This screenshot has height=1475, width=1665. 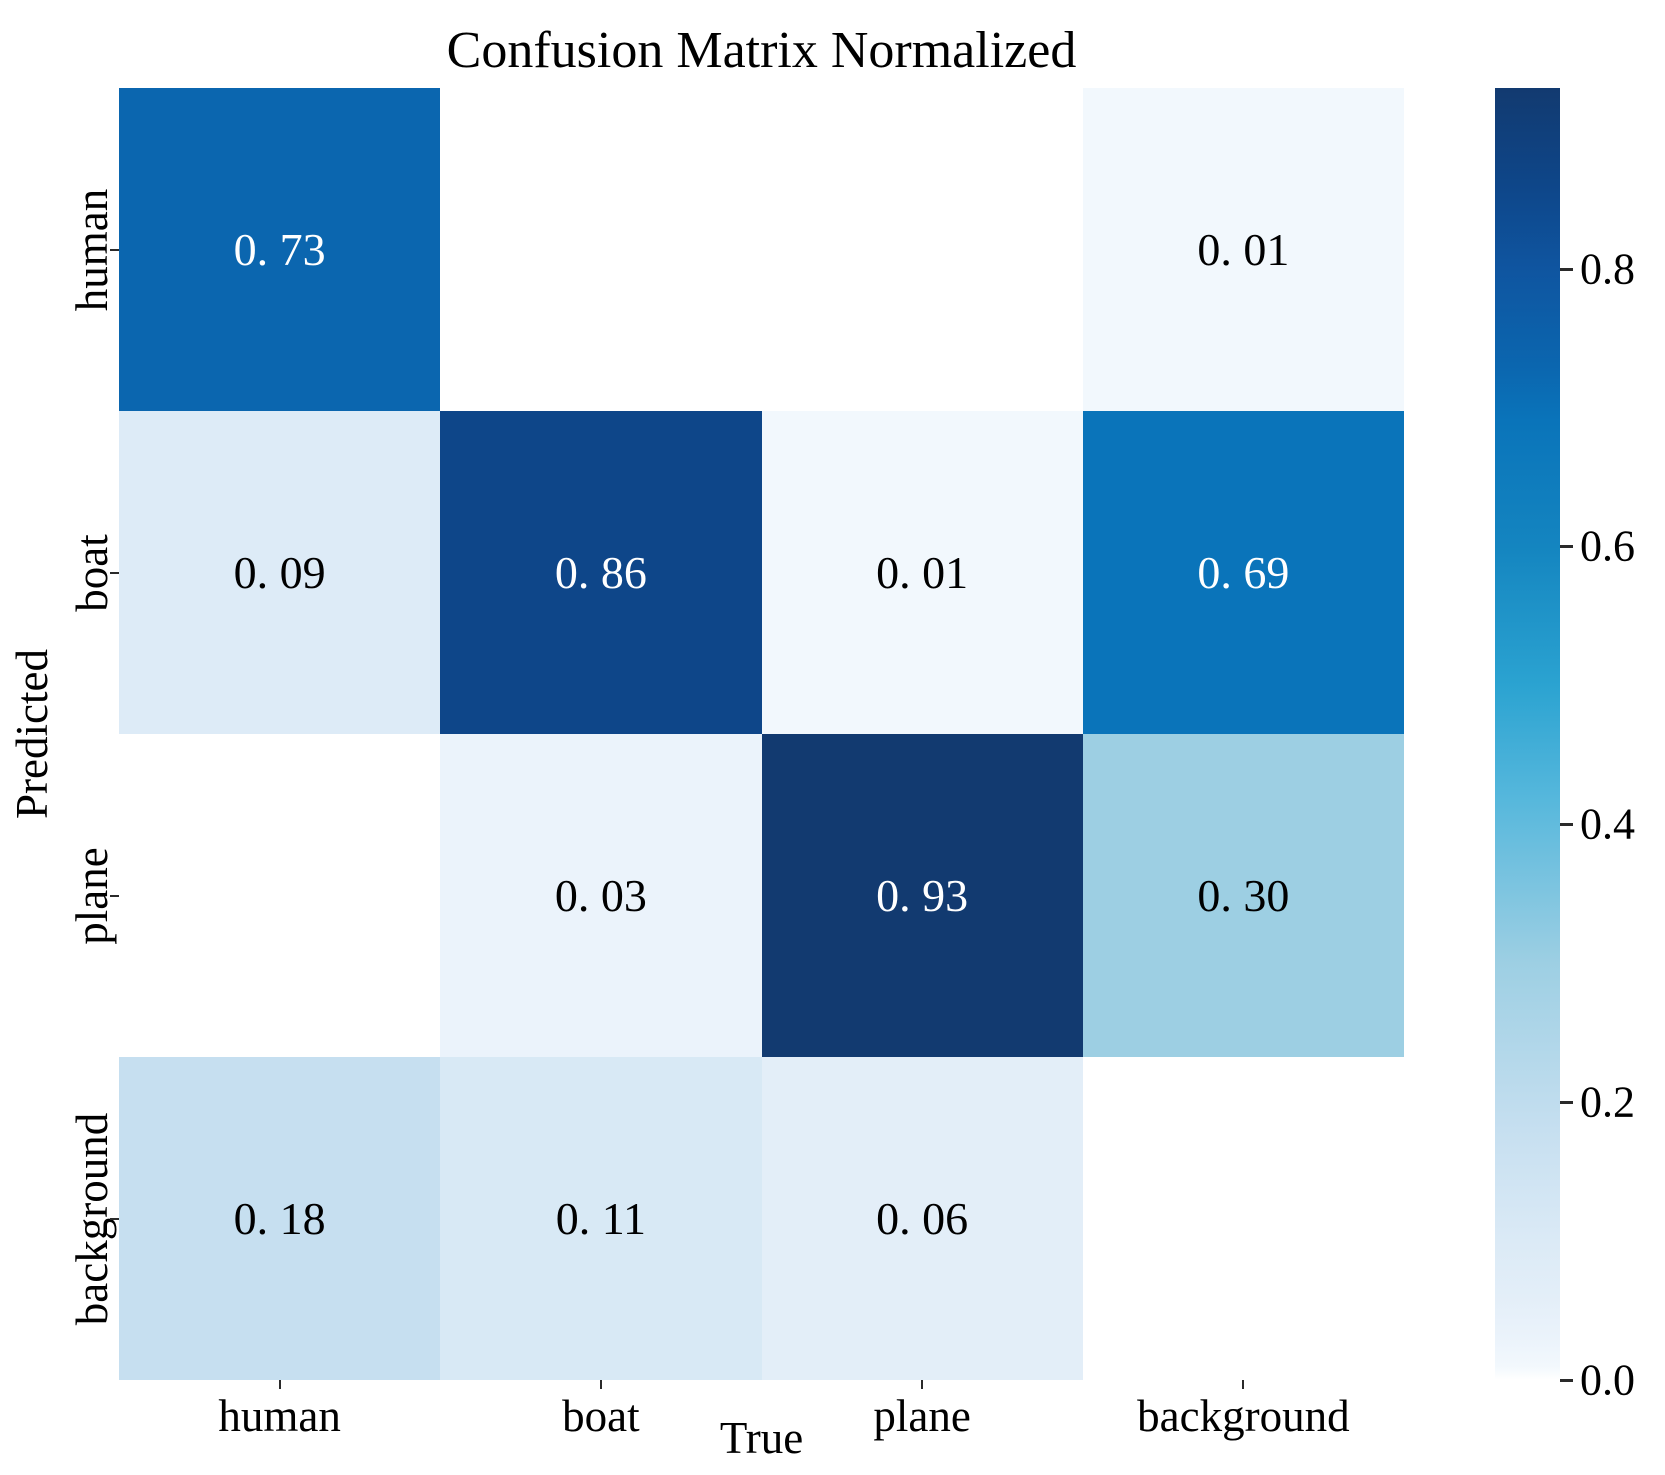 I want to click on colorbar-tick-label-0.2: 0.2, so click(x=1607, y=1102).